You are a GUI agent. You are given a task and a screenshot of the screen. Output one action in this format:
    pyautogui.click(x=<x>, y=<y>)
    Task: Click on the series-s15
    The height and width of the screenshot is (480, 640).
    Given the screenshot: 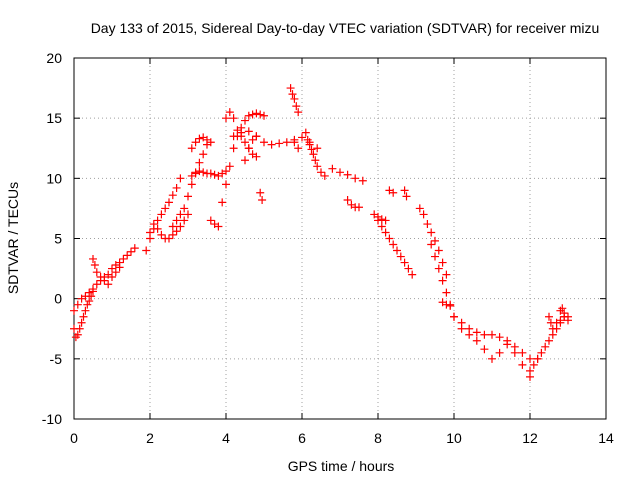 What is the action you would take?
    pyautogui.click(x=294, y=100)
    